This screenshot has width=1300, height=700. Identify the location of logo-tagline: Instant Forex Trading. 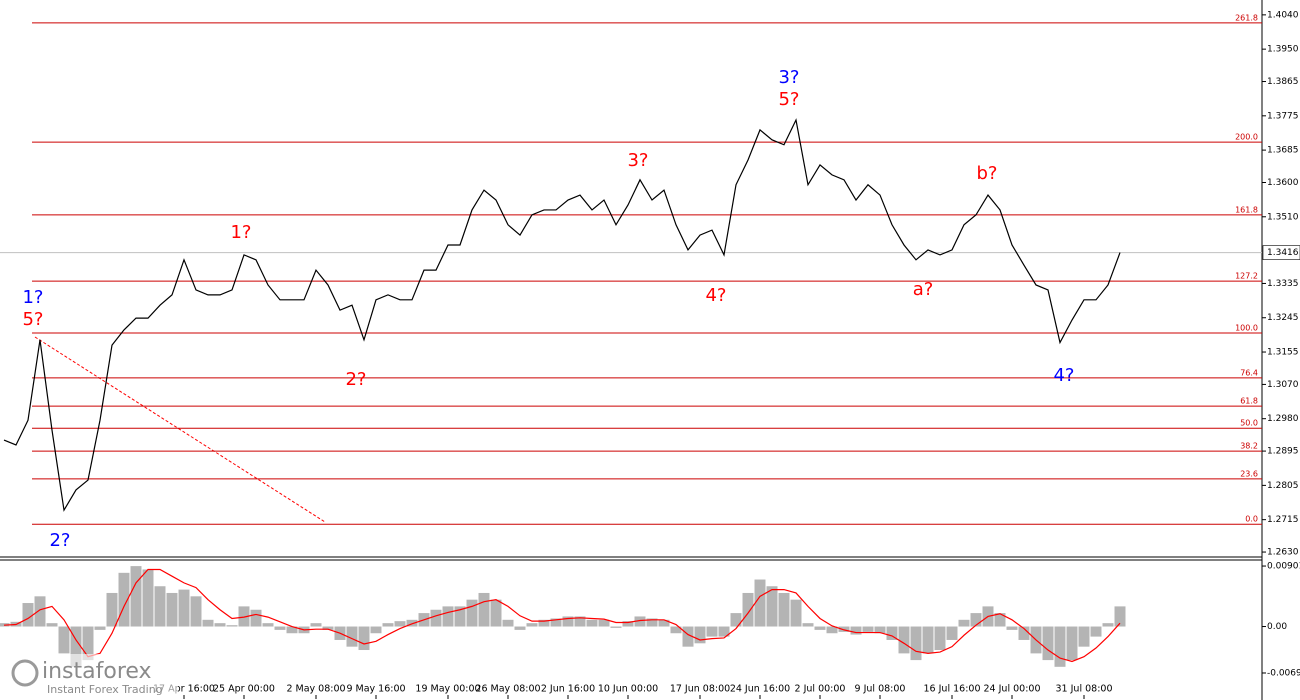
(105, 689).